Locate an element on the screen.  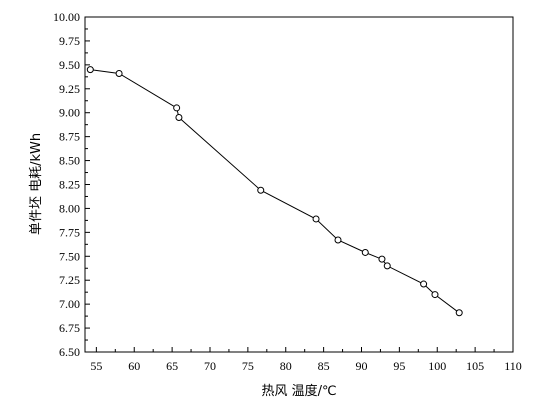
y-tick-label: 6.50 is located at coordinates (69, 352).